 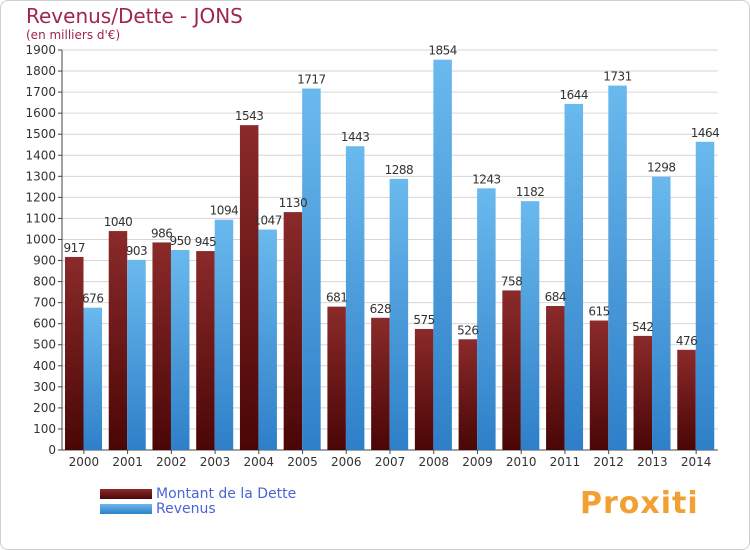 What do you see at coordinates (530, 192) in the screenshot?
I see `data-label: 1182` at bounding box center [530, 192].